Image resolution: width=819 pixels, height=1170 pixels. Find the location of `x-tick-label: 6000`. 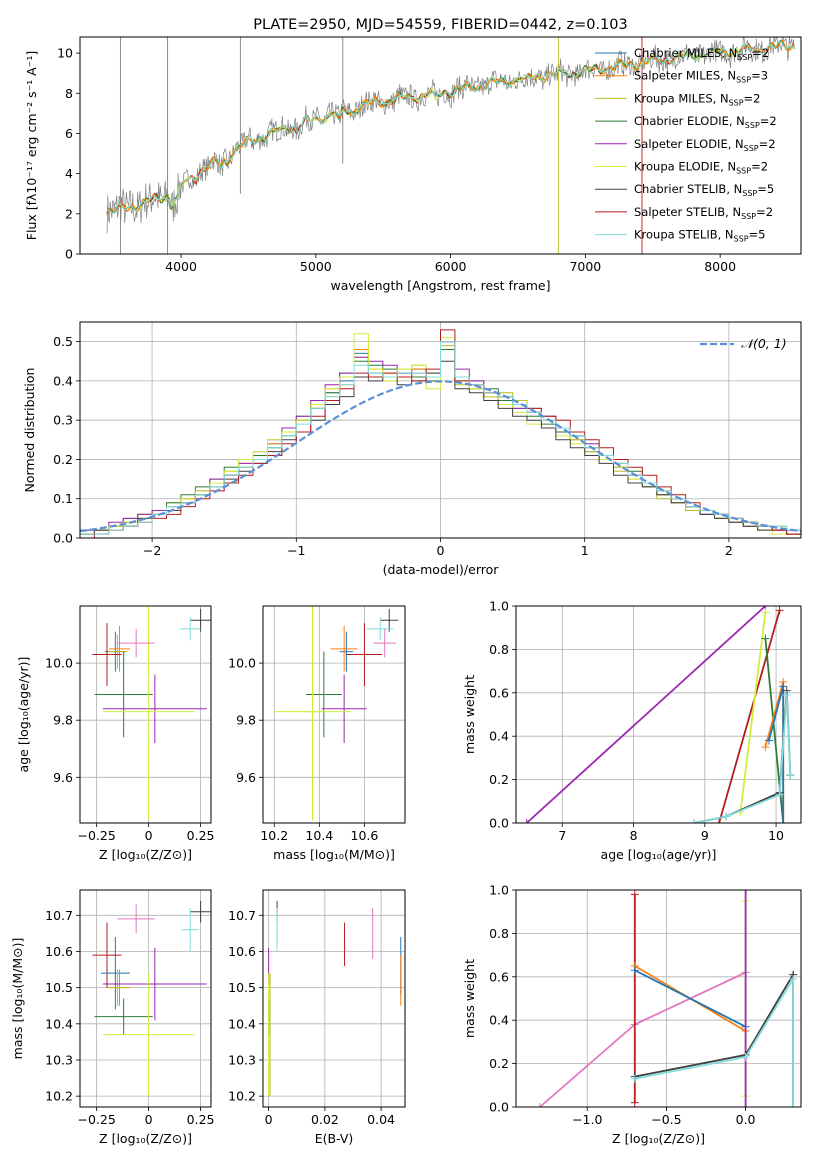

x-tick-label: 6000 is located at coordinates (451, 266).